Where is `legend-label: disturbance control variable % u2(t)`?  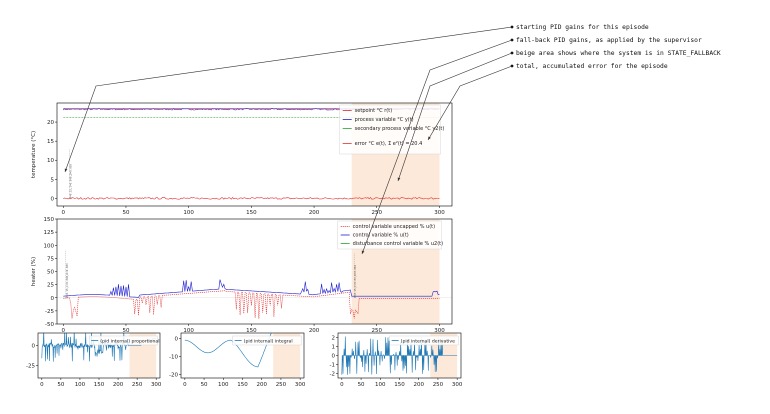
legend-label: disturbance control variable % u2(t) is located at coordinates (398, 244).